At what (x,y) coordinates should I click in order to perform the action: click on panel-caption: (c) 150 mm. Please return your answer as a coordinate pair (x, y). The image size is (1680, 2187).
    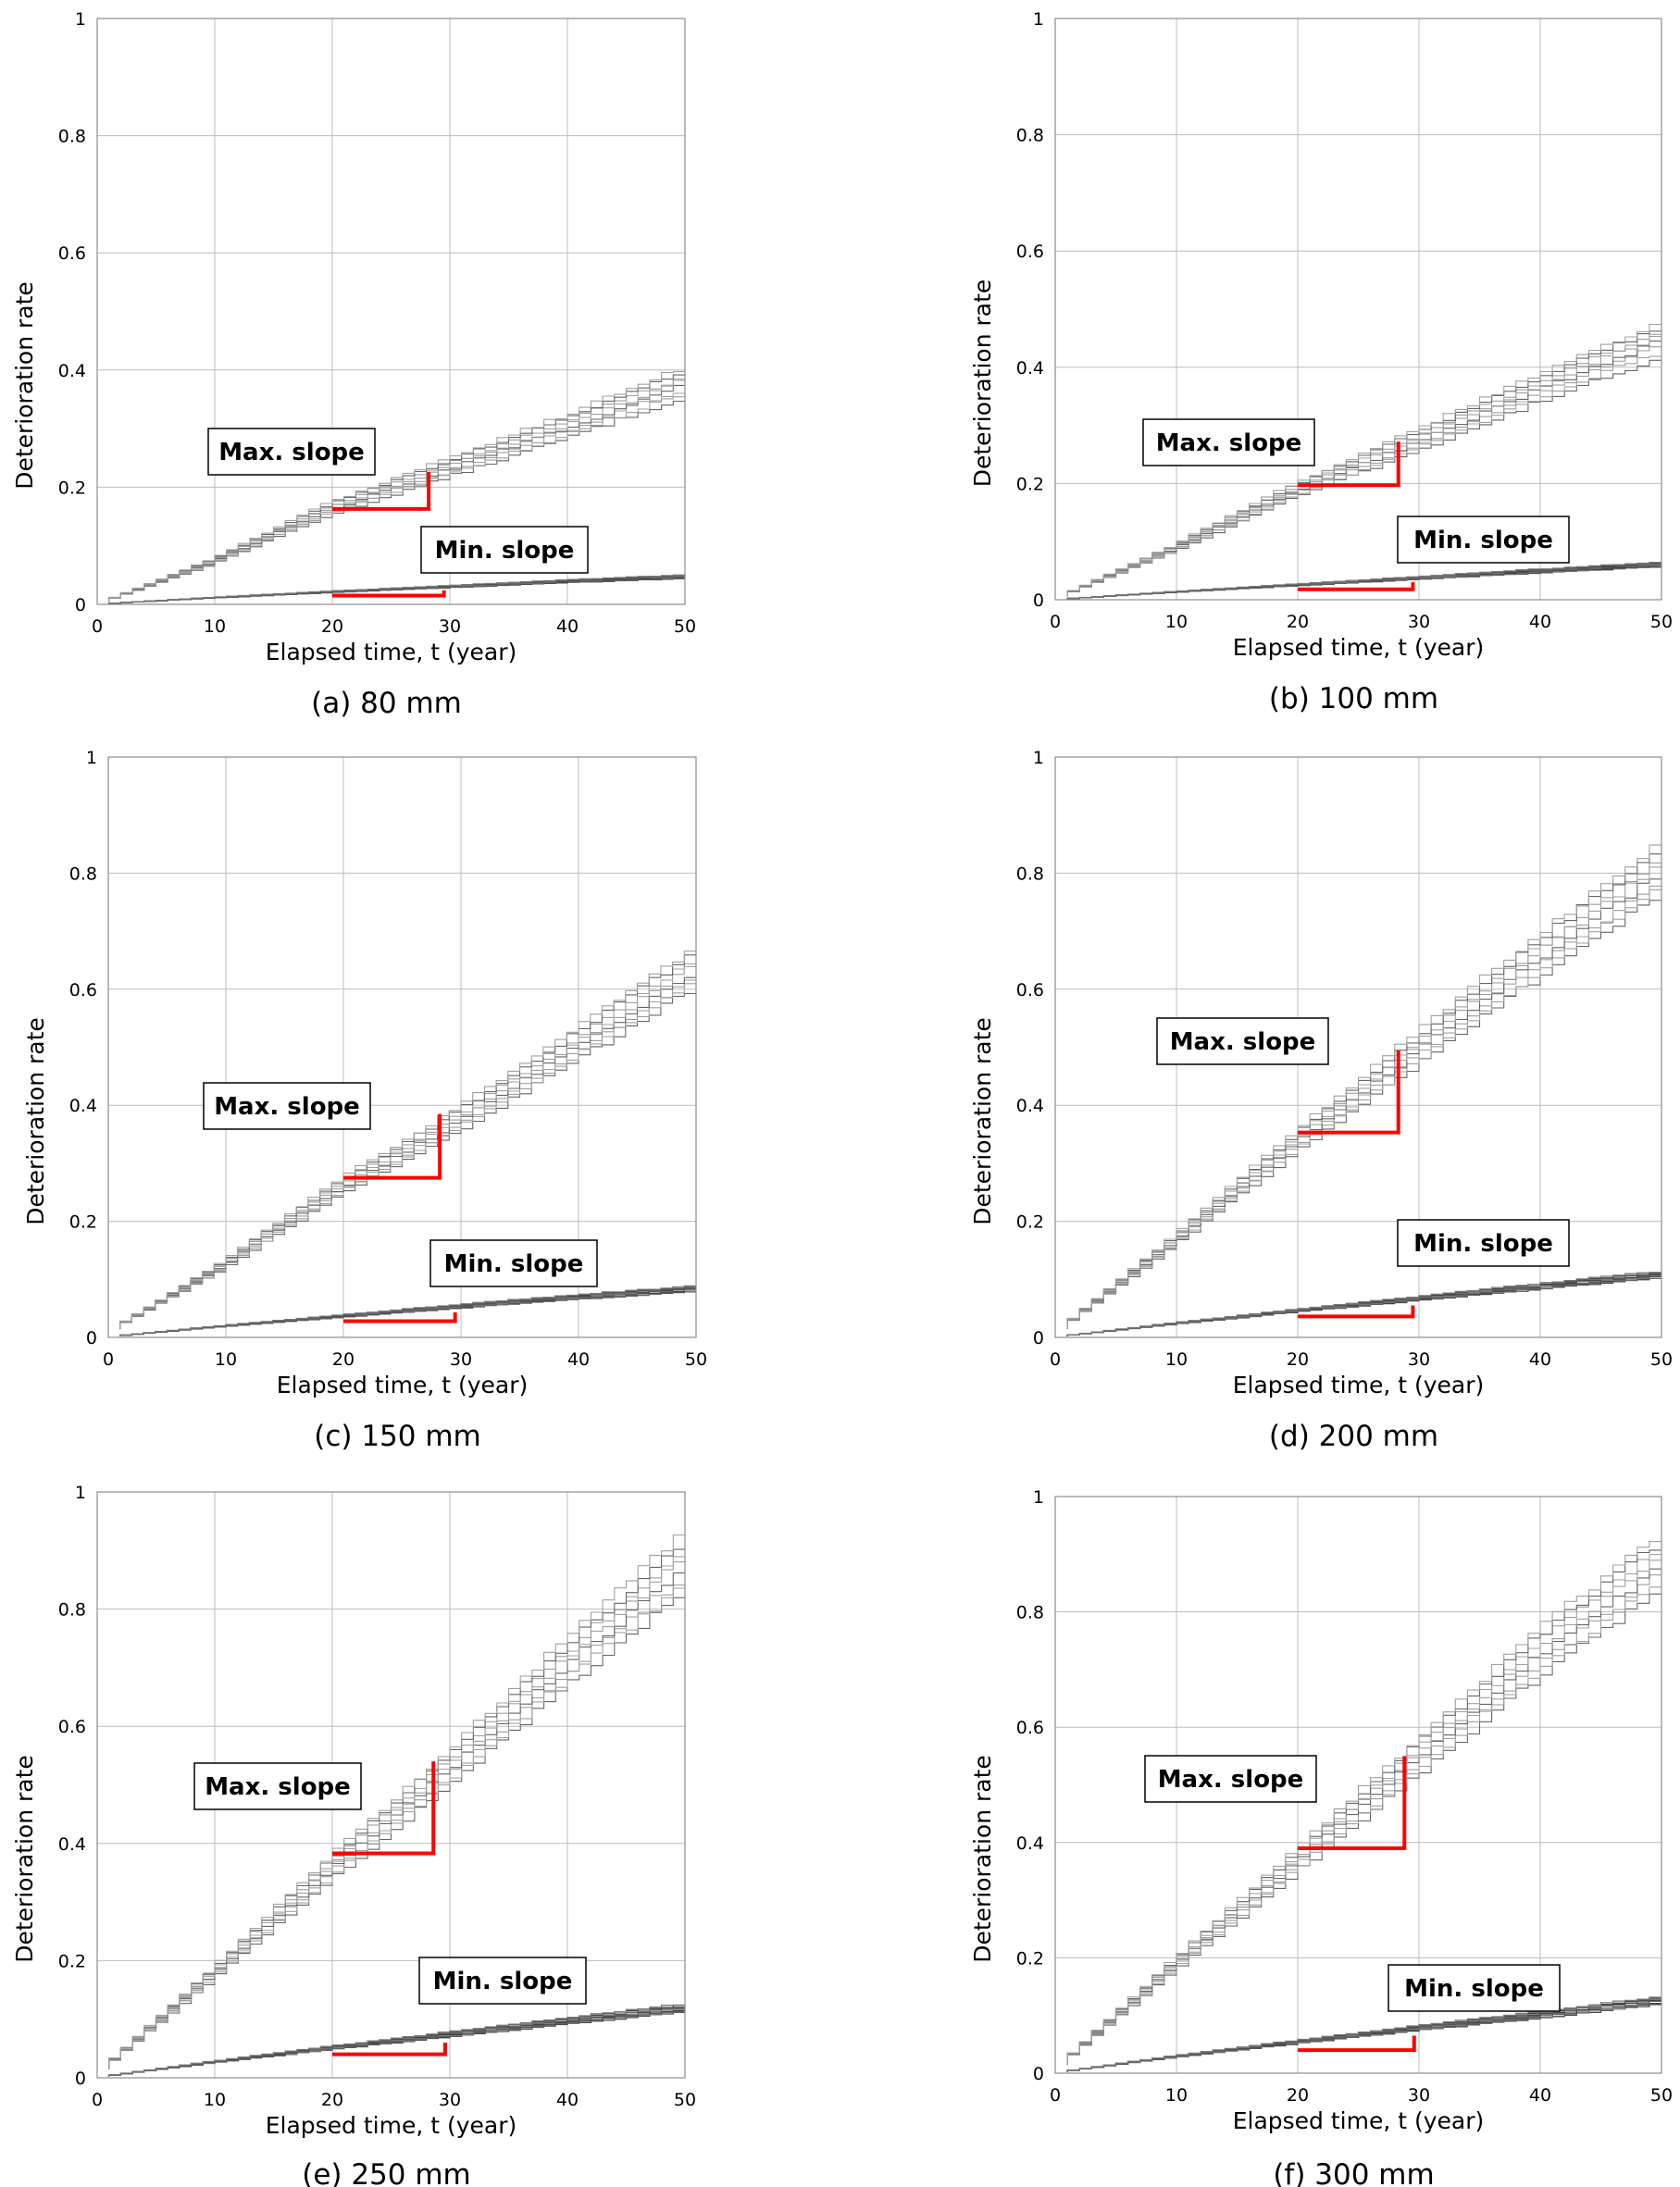
    Looking at the image, I should click on (397, 1436).